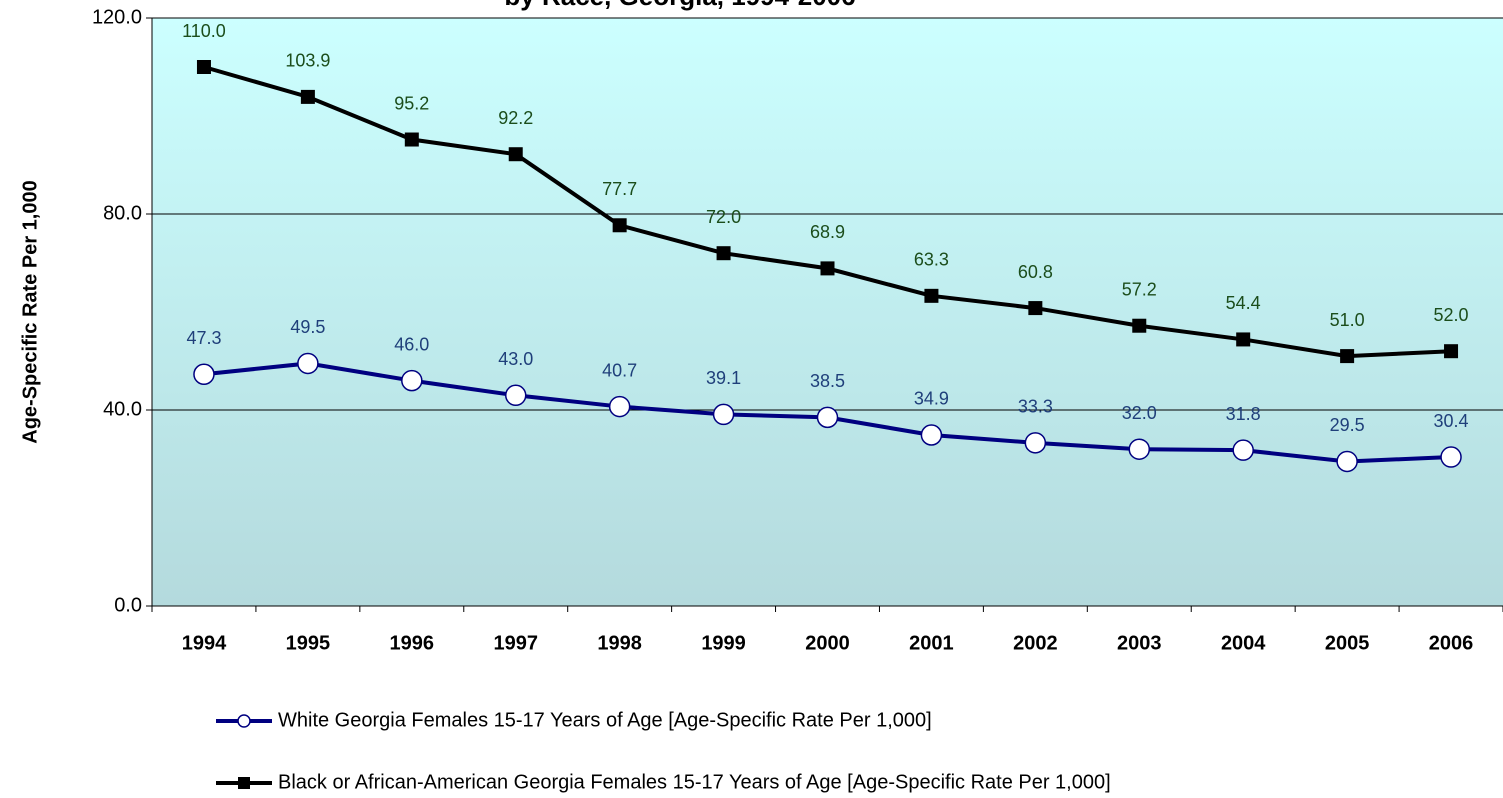  Describe the element at coordinates (1451, 643) in the screenshot. I see `x-tick-label: 2006` at that location.